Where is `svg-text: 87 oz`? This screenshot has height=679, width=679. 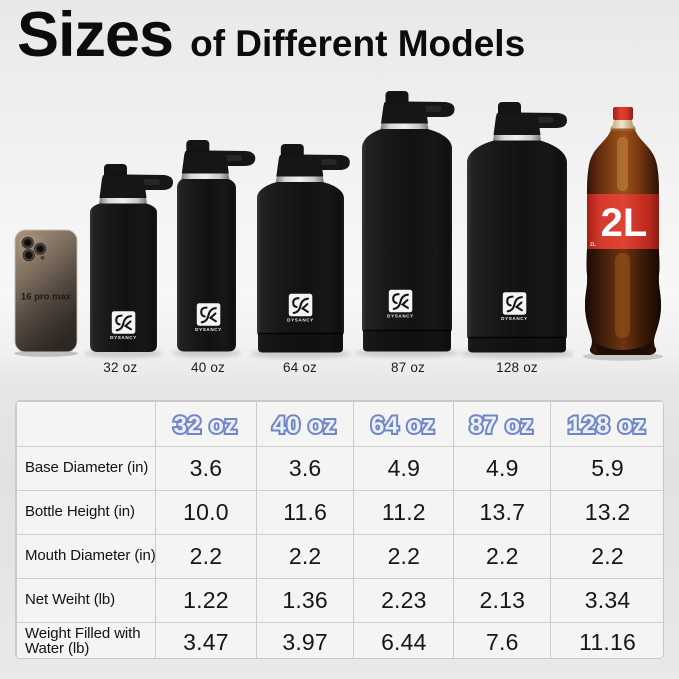
svg-text: 87 oz is located at coordinates (502, 425).